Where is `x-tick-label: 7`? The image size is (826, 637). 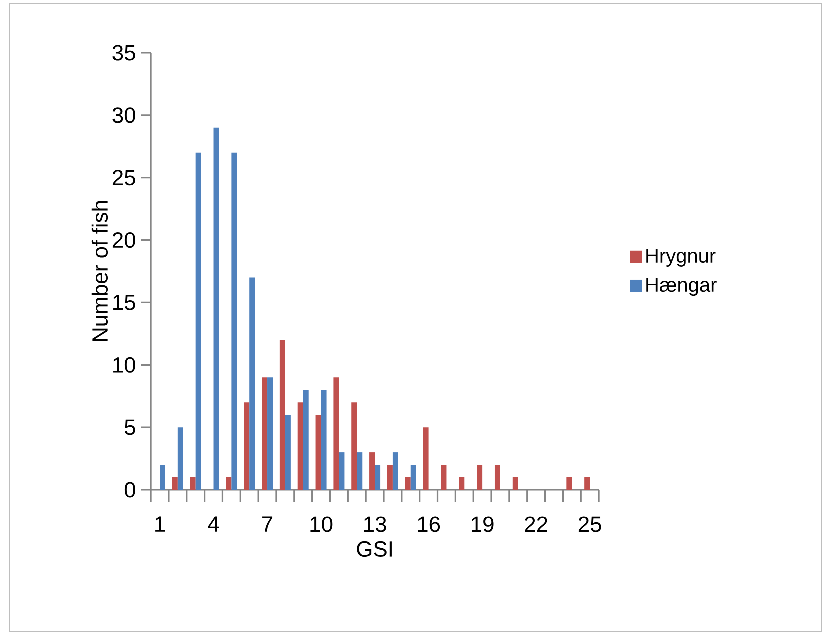 x-tick-label: 7 is located at coordinates (267, 524).